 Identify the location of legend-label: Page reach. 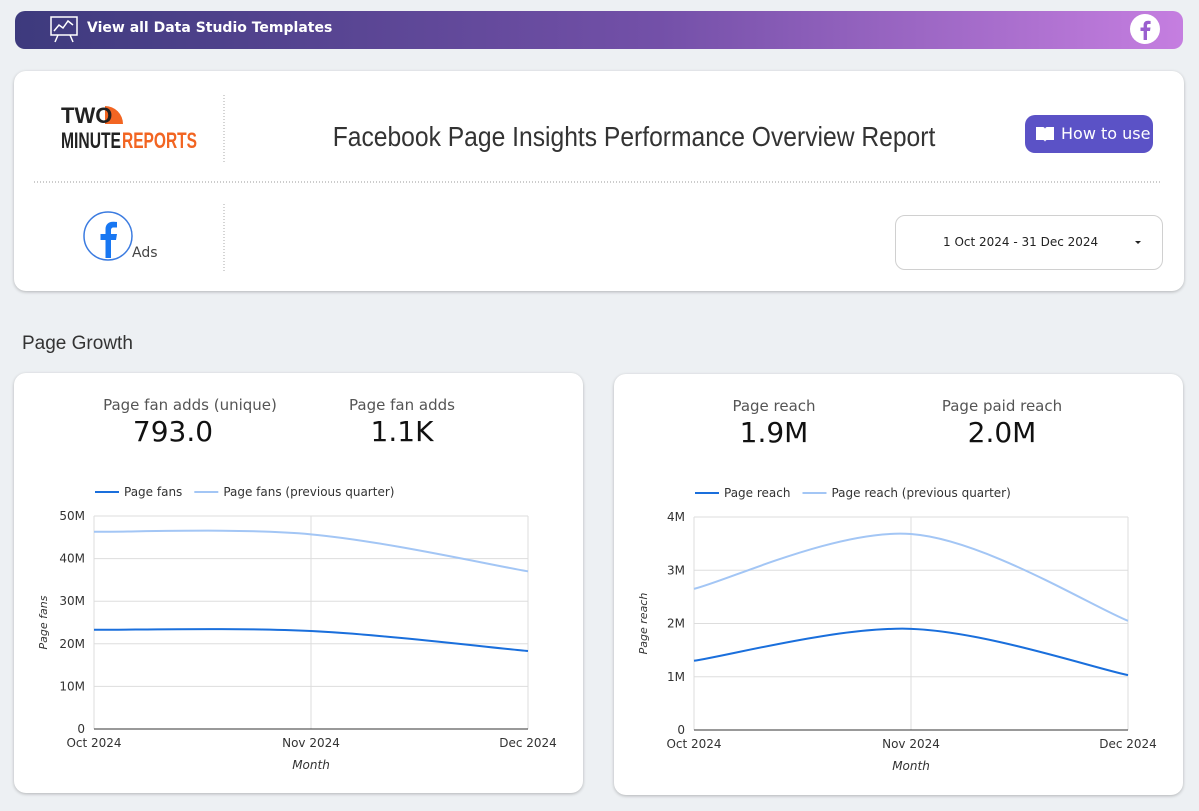
(757, 493).